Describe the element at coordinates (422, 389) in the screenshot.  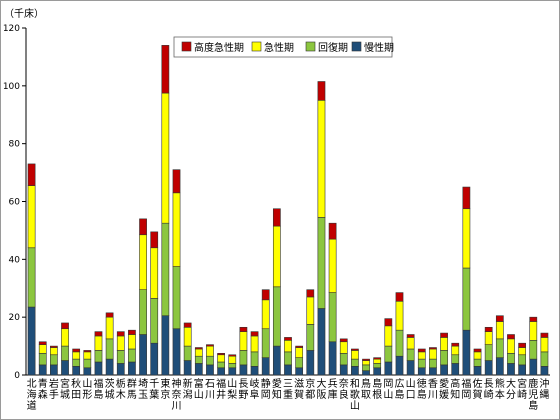
I see `x-category-label: 徳島` at that location.